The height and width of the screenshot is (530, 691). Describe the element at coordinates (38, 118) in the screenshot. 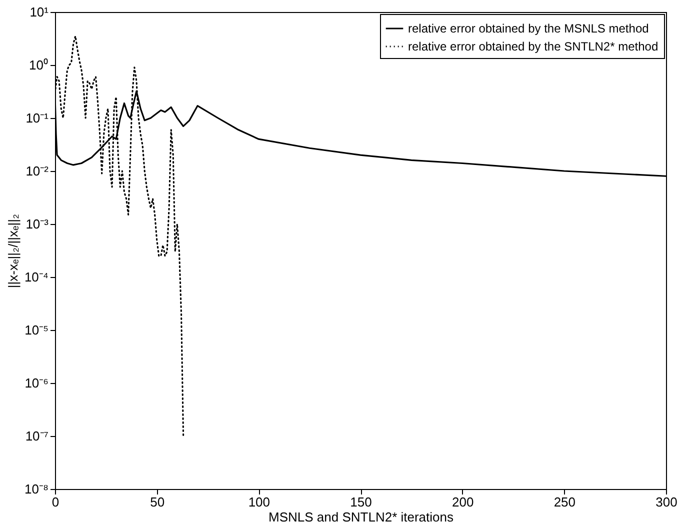

I see `y-tick-label: 10⁻¹` at that location.